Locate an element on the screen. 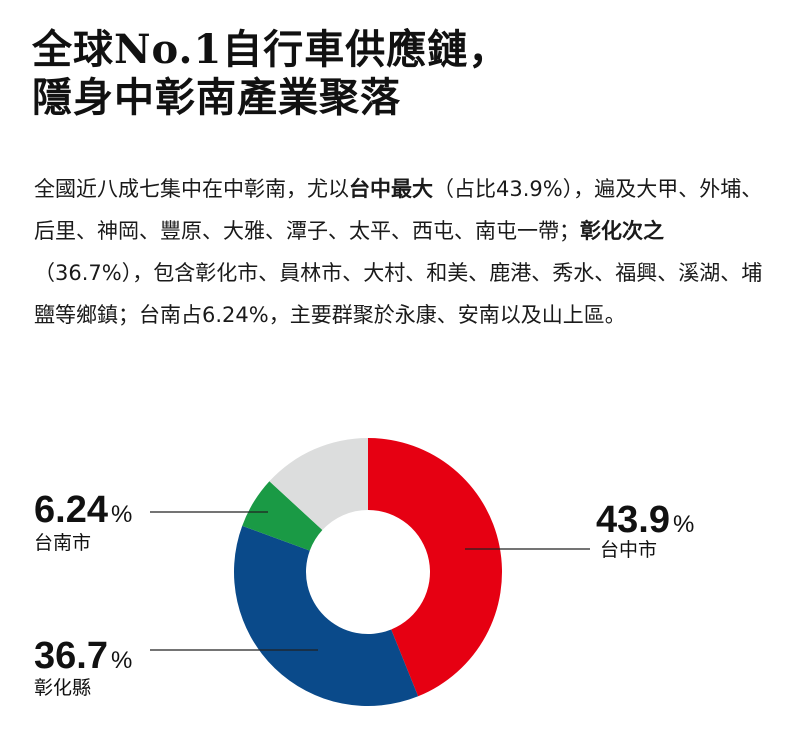 Image resolution: width=792 pixels, height=752 pixels. donut-slice-other is located at coordinates (318, 484).